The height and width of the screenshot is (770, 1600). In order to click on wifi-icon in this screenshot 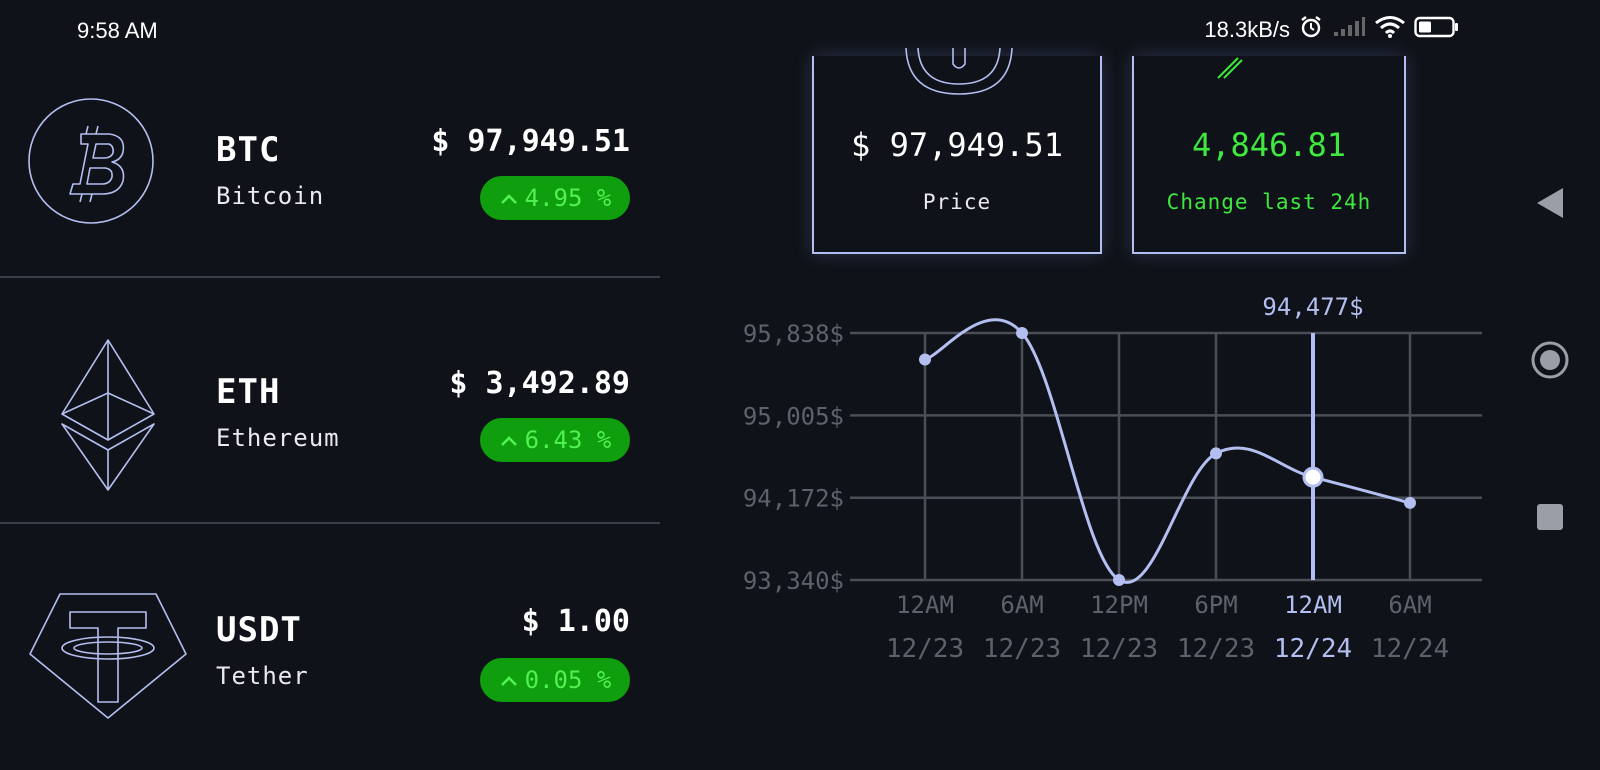, I will do `click(1390, 30)`.